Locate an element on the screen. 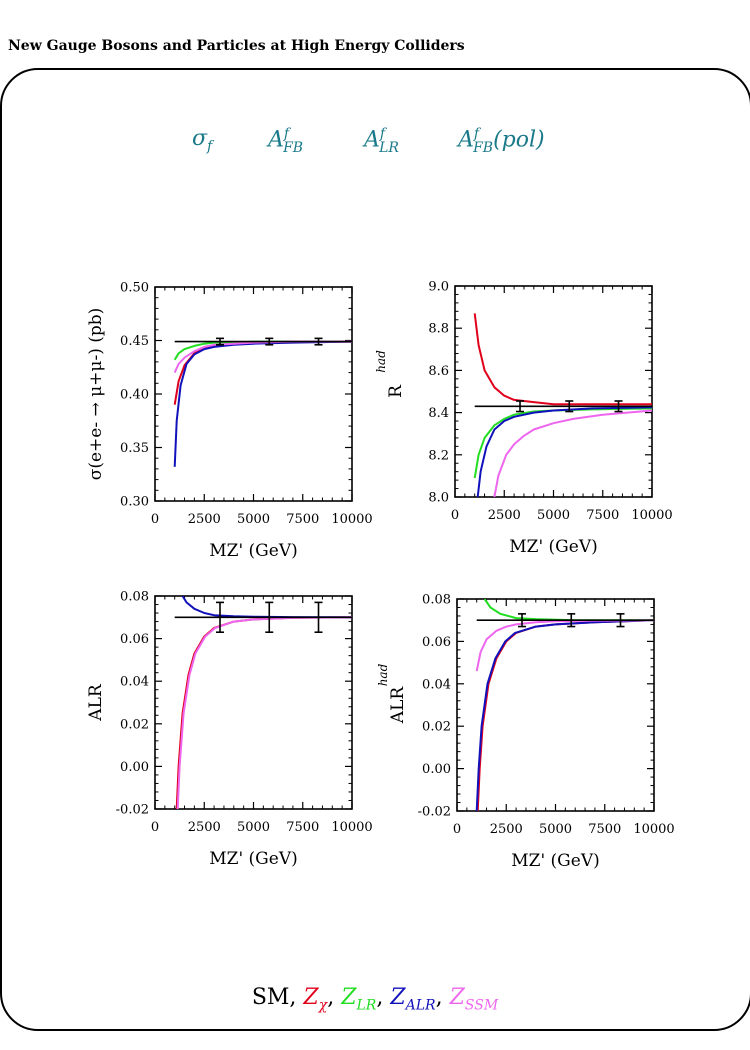  legend-z-ssm: ZSSM is located at coordinates (474, 999).